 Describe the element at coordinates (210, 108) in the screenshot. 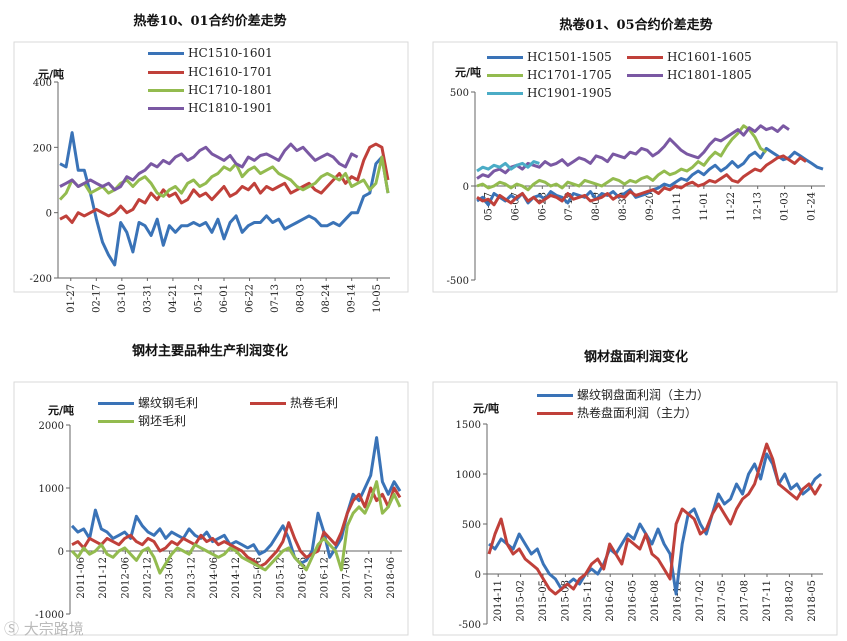

I see `legend-item: HC1810-1901` at that location.